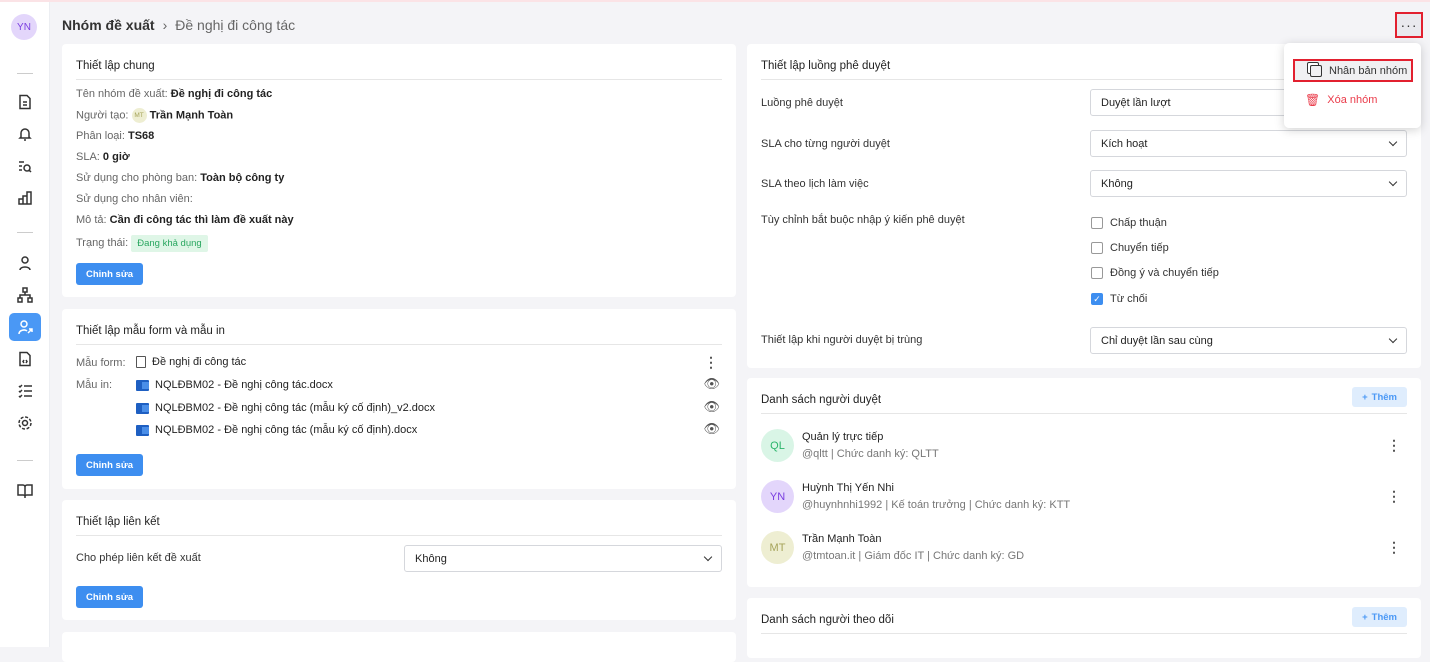 The width and height of the screenshot is (1430, 662). What do you see at coordinates (1365, 397) in the screenshot?
I see `plus-icon: +` at bounding box center [1365, 397].